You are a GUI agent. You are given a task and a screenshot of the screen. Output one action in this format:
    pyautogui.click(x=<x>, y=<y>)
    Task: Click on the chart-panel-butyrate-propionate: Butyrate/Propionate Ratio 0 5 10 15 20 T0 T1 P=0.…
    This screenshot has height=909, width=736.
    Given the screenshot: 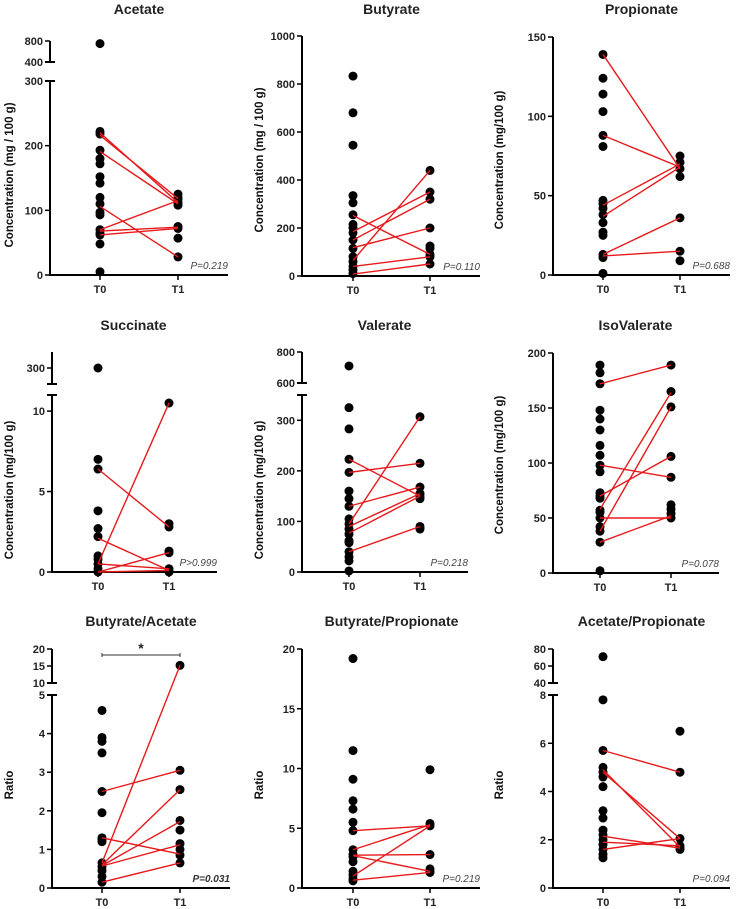 What is the action you would take?
    pyautogui.click(x=367, y=761)
    